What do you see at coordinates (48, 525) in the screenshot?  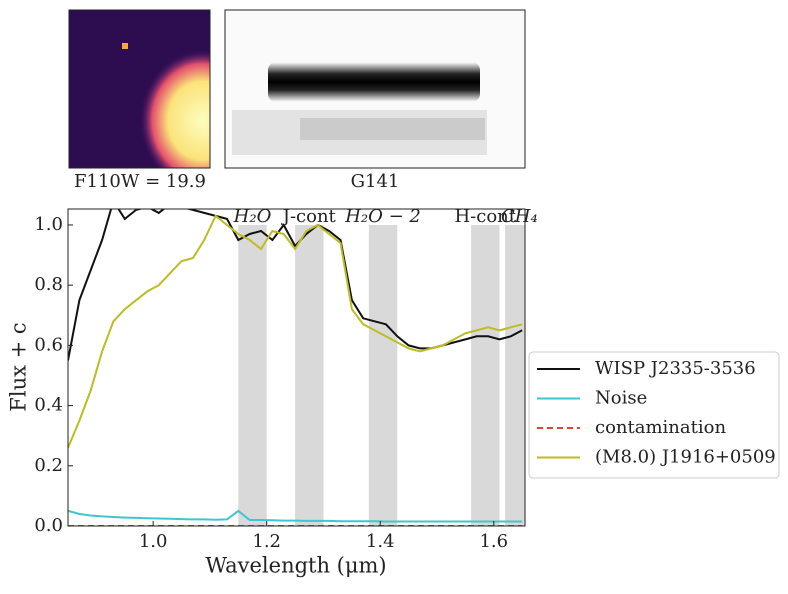 I see `y-tick-label: 0.0` at bounding box center [48, 525].